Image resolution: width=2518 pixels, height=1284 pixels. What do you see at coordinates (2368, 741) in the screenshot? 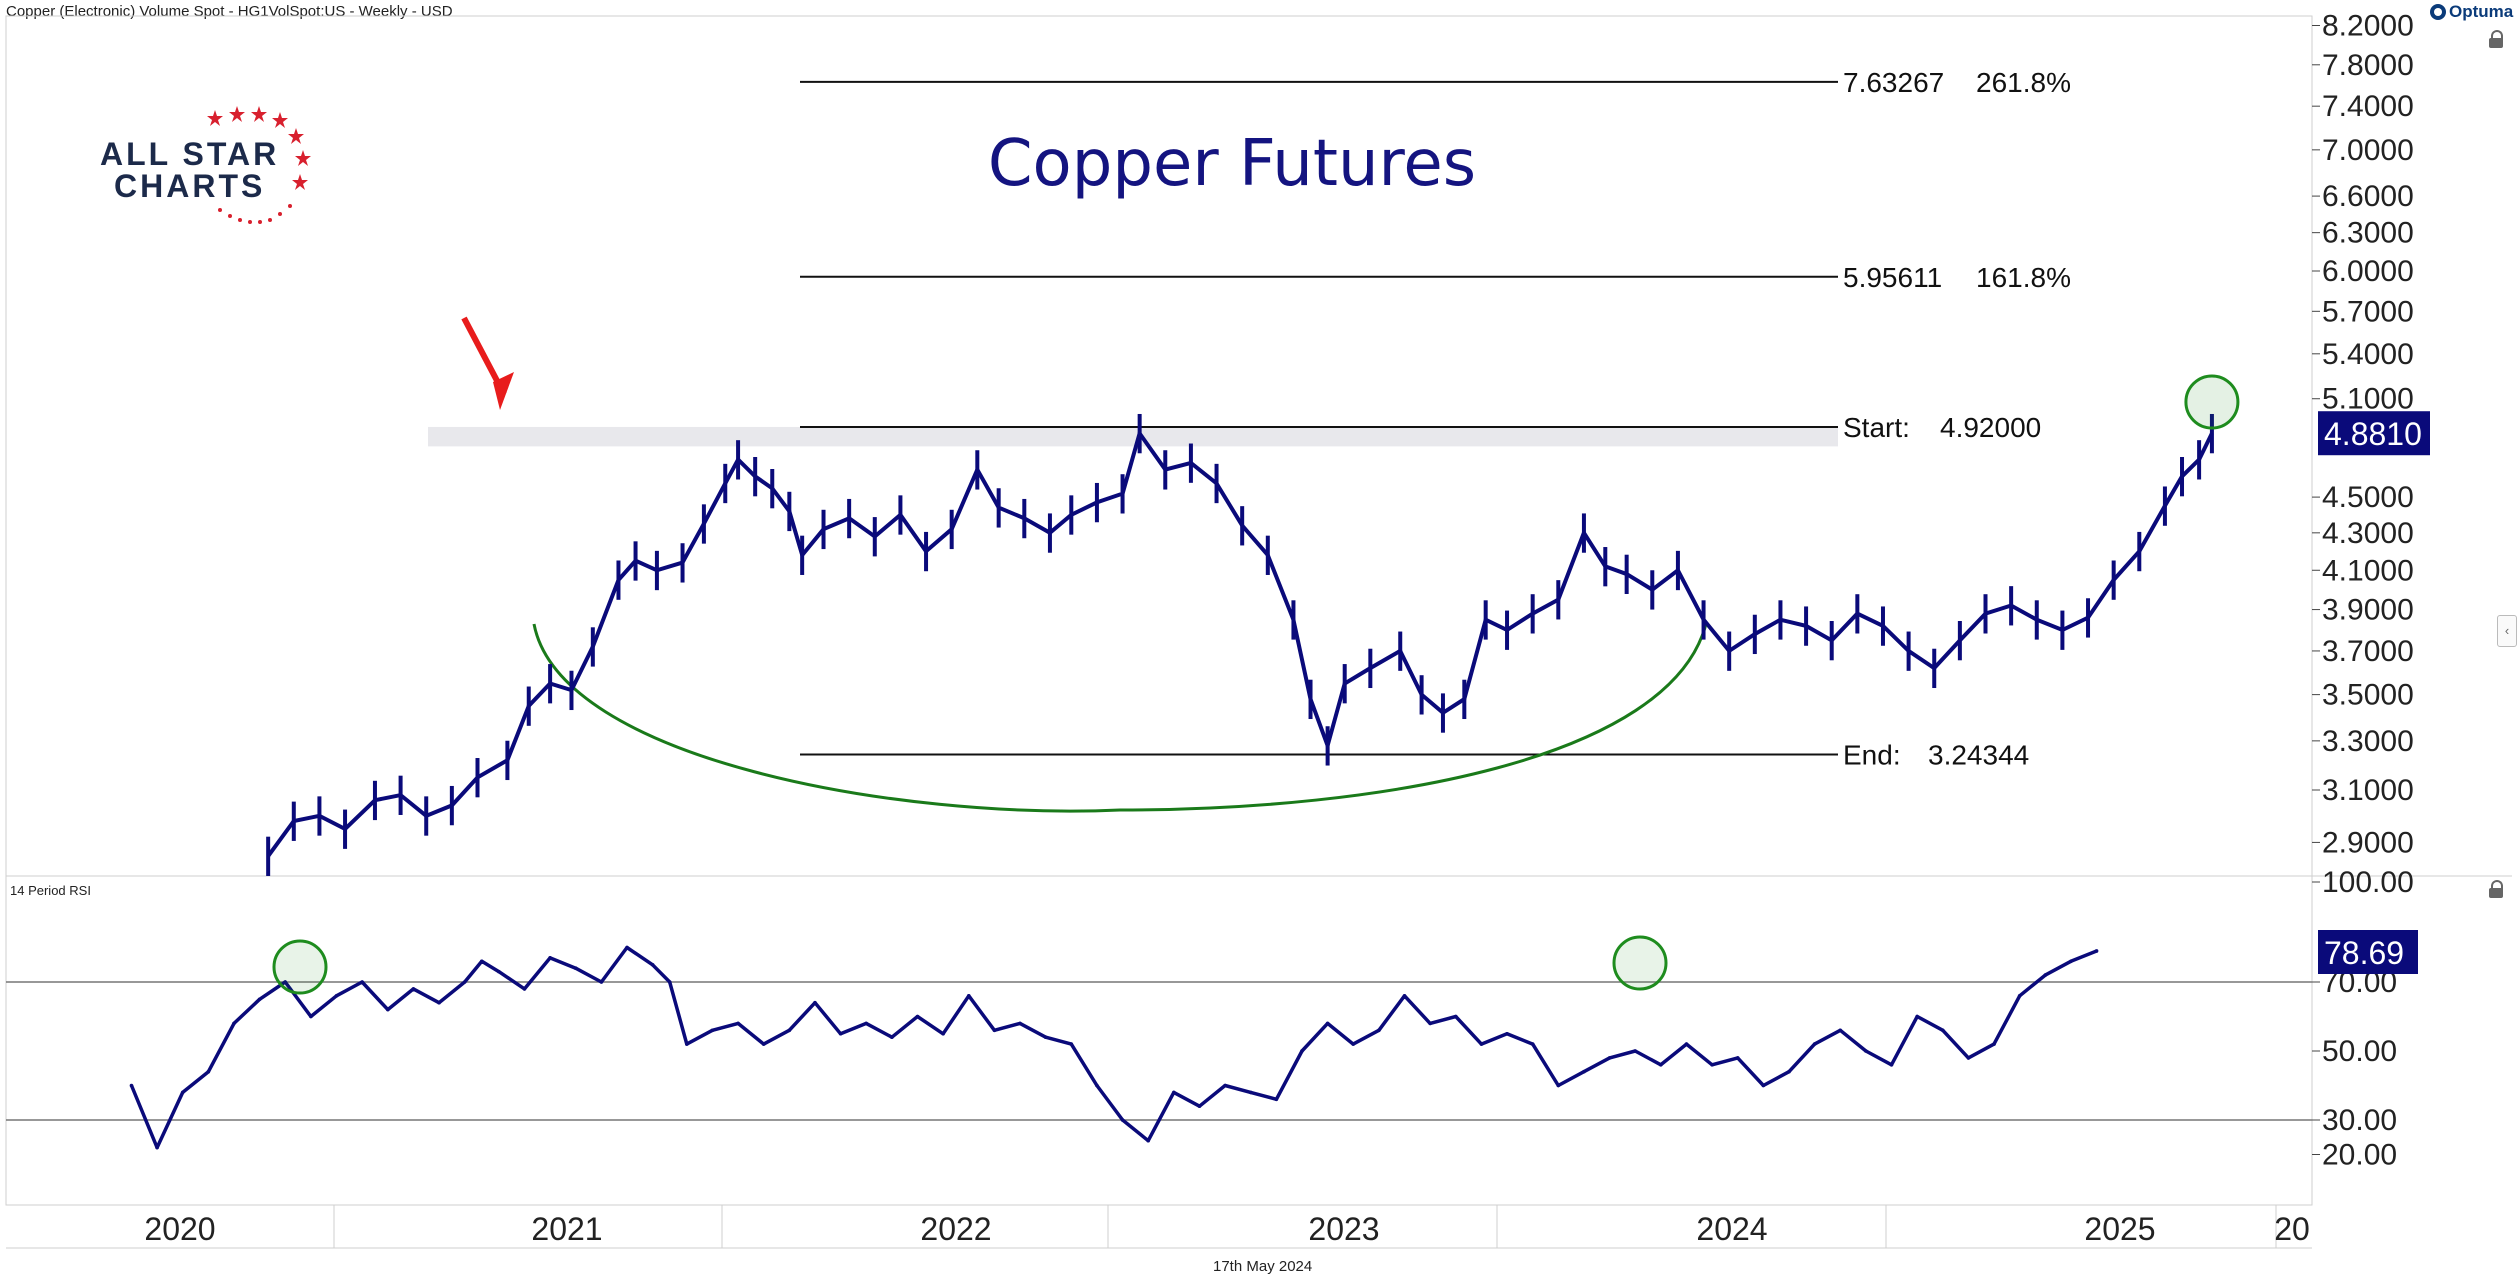
I see `price-y-tick-label: 3.3000` at bounding box center [2368, 741].